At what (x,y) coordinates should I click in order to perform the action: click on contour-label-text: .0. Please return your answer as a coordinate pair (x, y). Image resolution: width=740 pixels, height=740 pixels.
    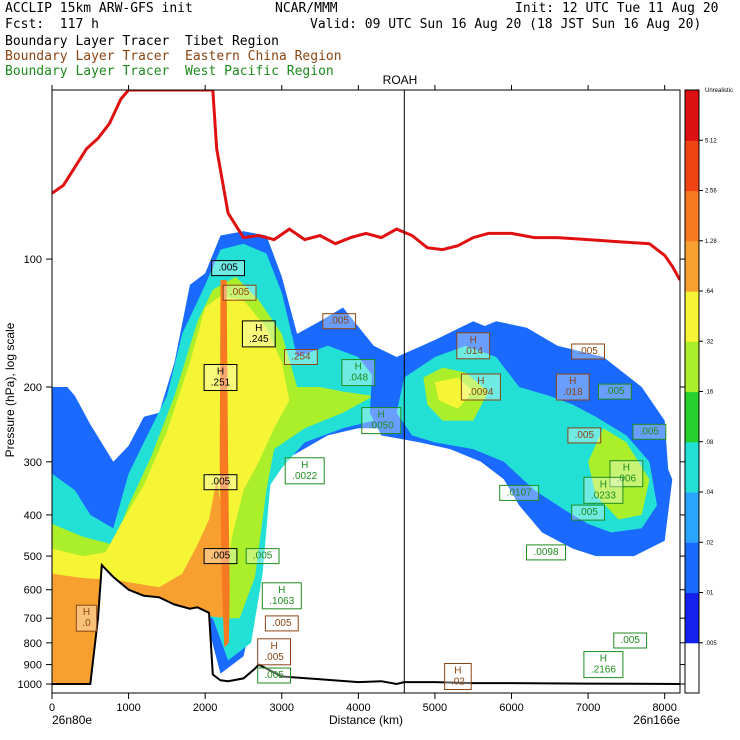
    Looking at the image, I should click on (86, 623).